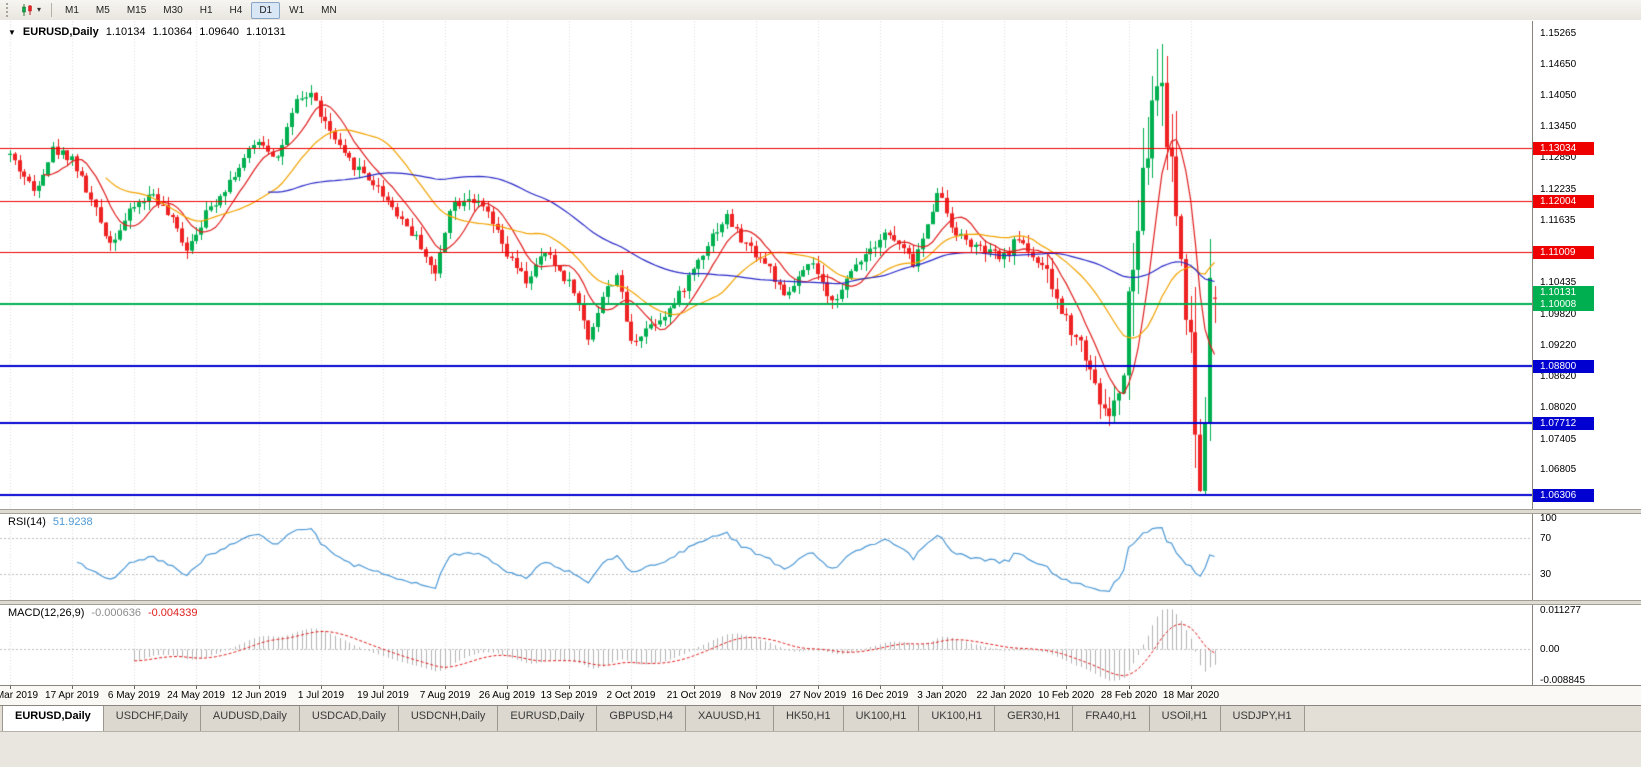 This screenshot has height=767, width=1641. I want to click on date-axis-label: 16 Dec 2019, so click(880, 695).